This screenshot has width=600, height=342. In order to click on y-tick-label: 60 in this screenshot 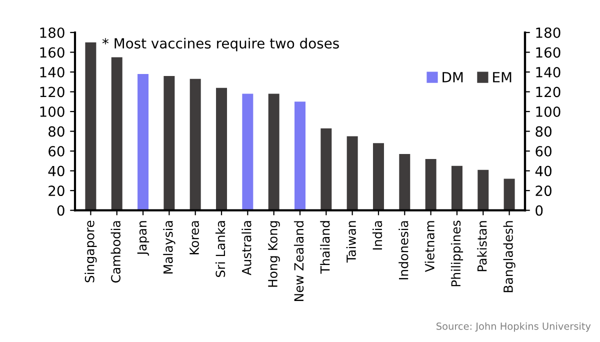, I will do `click(56, 151)`.